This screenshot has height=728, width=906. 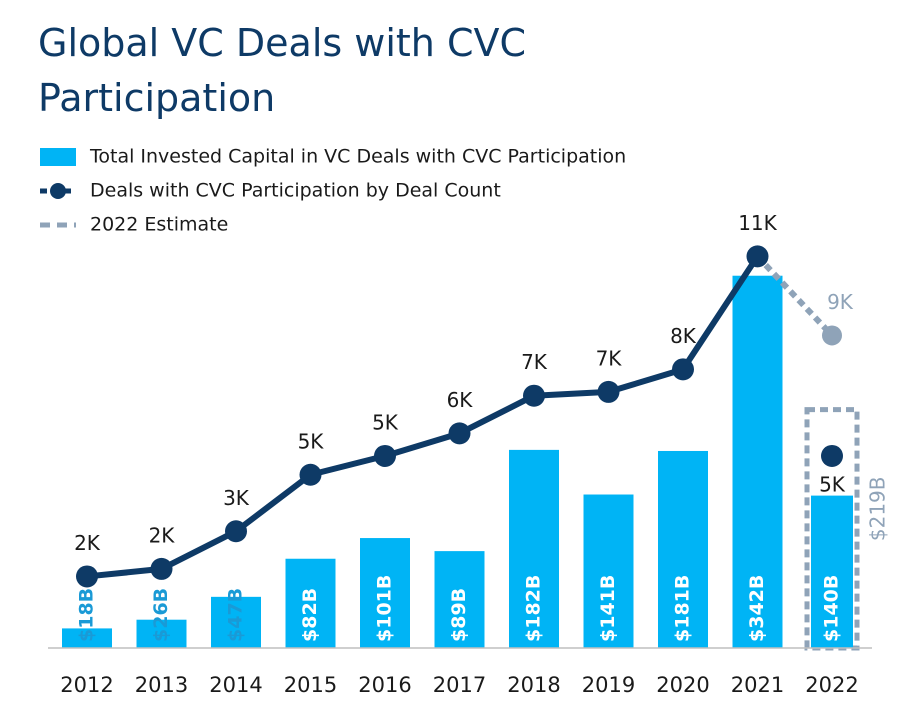 I want to click on chart-title: Global VC Deals with CVC Participation, so click(x=282, y=70).